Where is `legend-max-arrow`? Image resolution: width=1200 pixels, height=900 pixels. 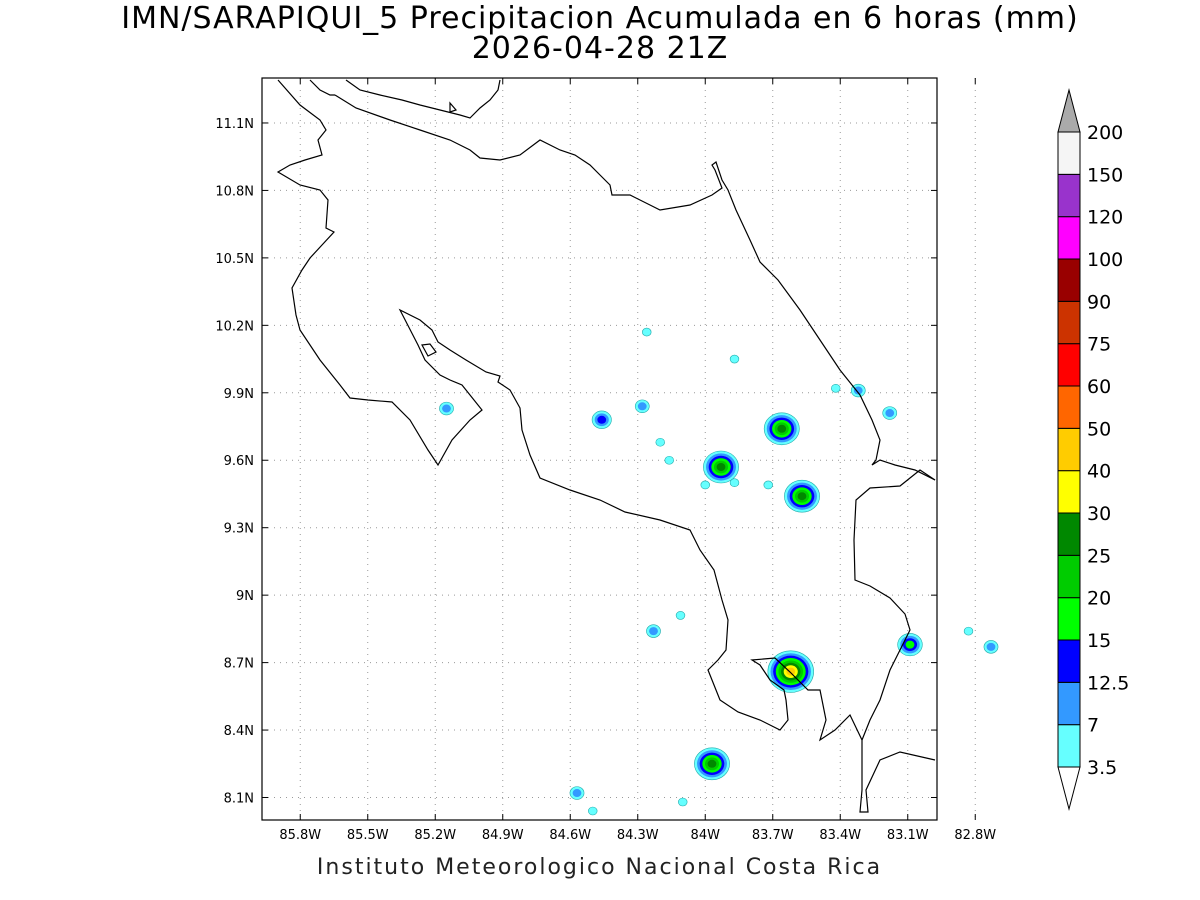
legend-max-arrow is located at coordinates (1069, 110).